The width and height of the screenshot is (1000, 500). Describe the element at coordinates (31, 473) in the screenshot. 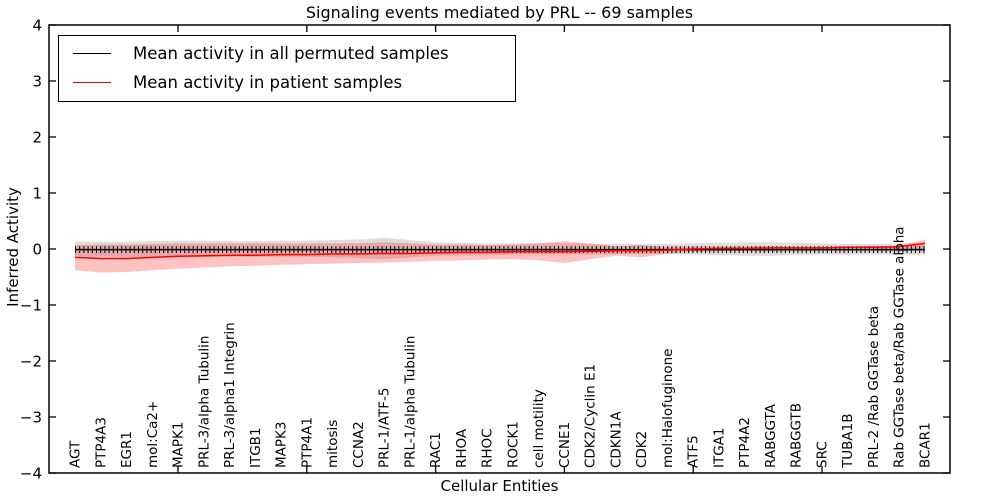

I see `y-tick-label: −4` at that location.